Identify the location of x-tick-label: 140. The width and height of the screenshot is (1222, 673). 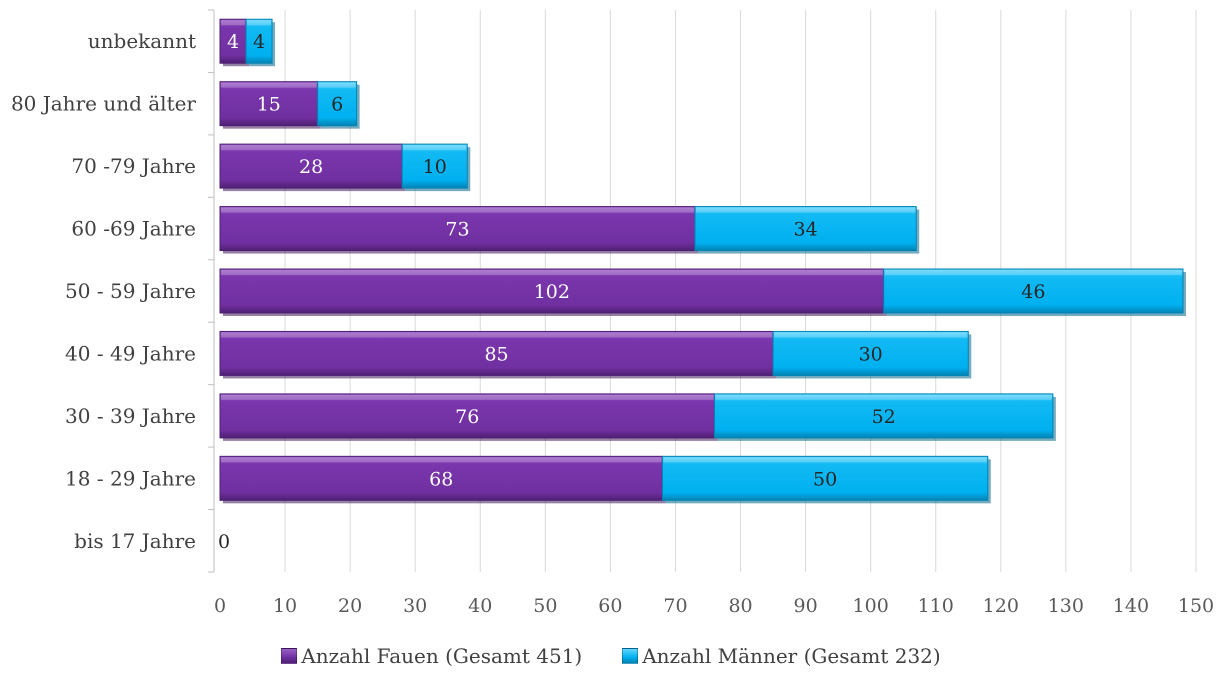
(1131, 606).